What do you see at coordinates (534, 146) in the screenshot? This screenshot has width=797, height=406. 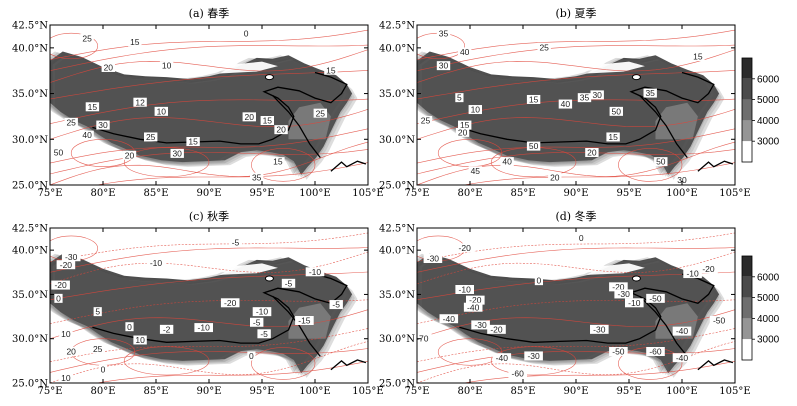 I see `contour-label: 50` at bounding box center [534, 146].